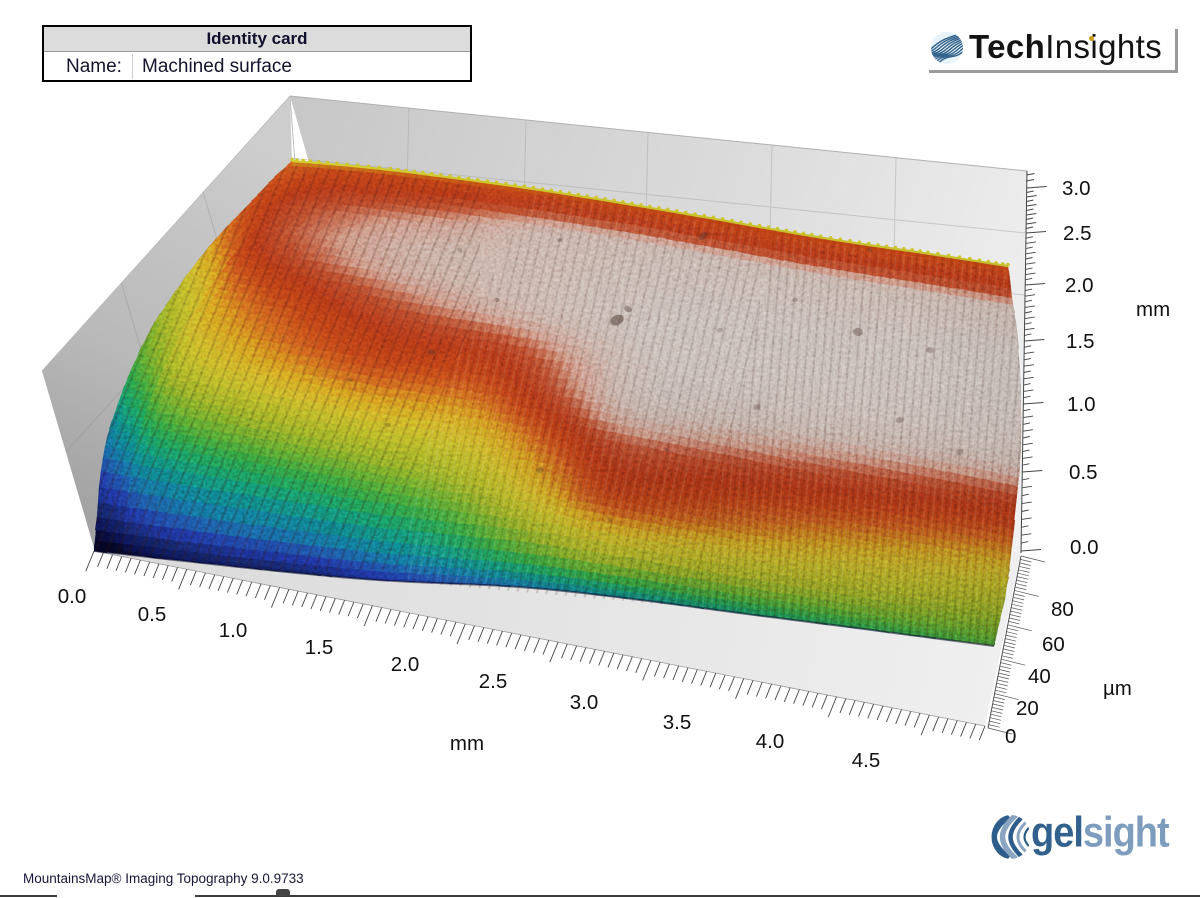 The image size is (1200, 898). Describe the element at coordinates (1027, 708) in the screenshot. I see `svg-text: 20` at that location.